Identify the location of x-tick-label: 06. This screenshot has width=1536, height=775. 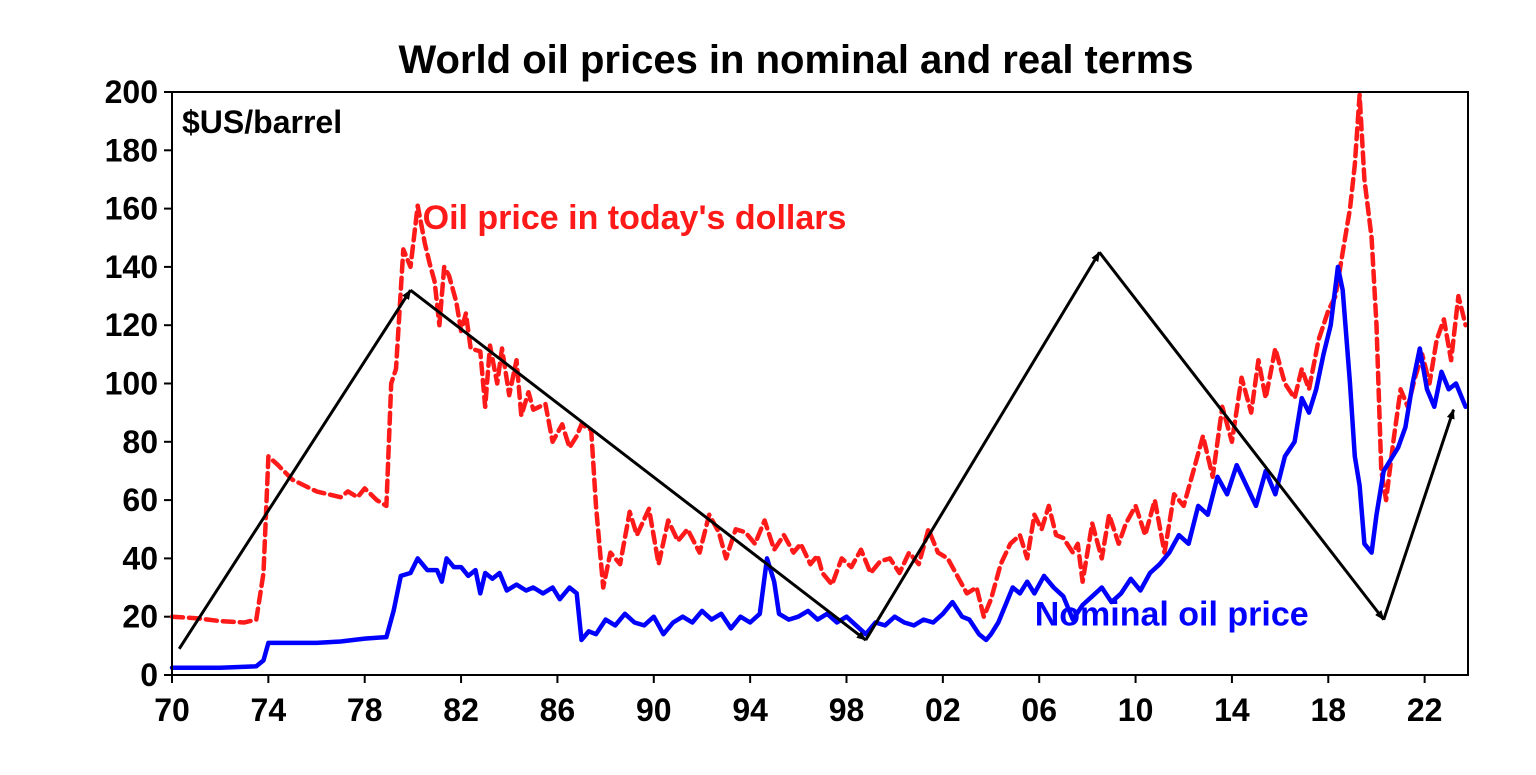
(1039, 710).